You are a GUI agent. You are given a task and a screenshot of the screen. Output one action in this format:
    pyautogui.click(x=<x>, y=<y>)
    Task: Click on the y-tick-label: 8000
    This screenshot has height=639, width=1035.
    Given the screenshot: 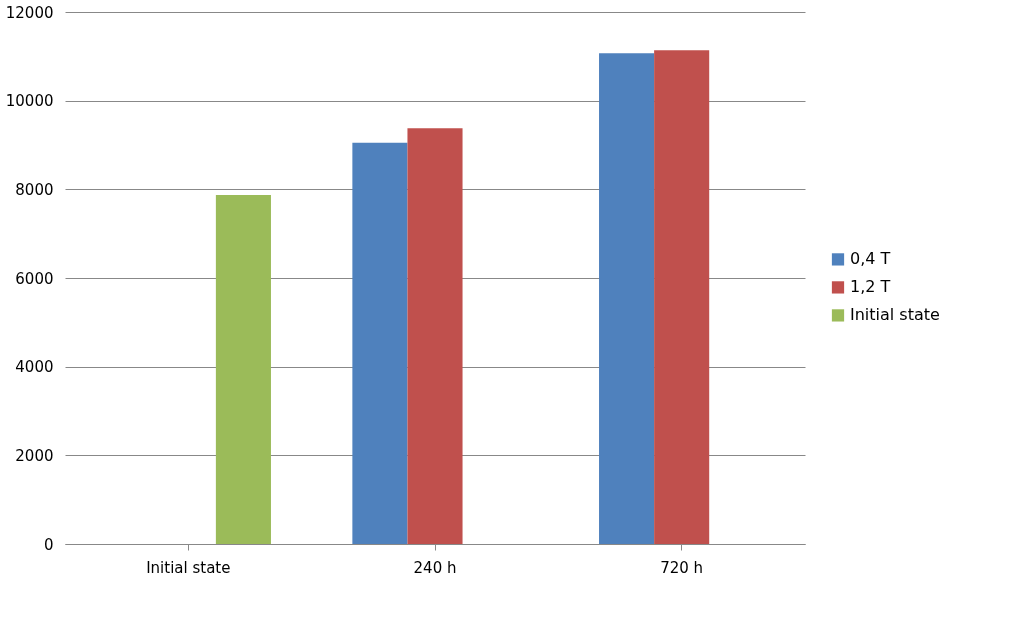 What is the action you would take?
    pyautogui.click(x=34, y=189)
    